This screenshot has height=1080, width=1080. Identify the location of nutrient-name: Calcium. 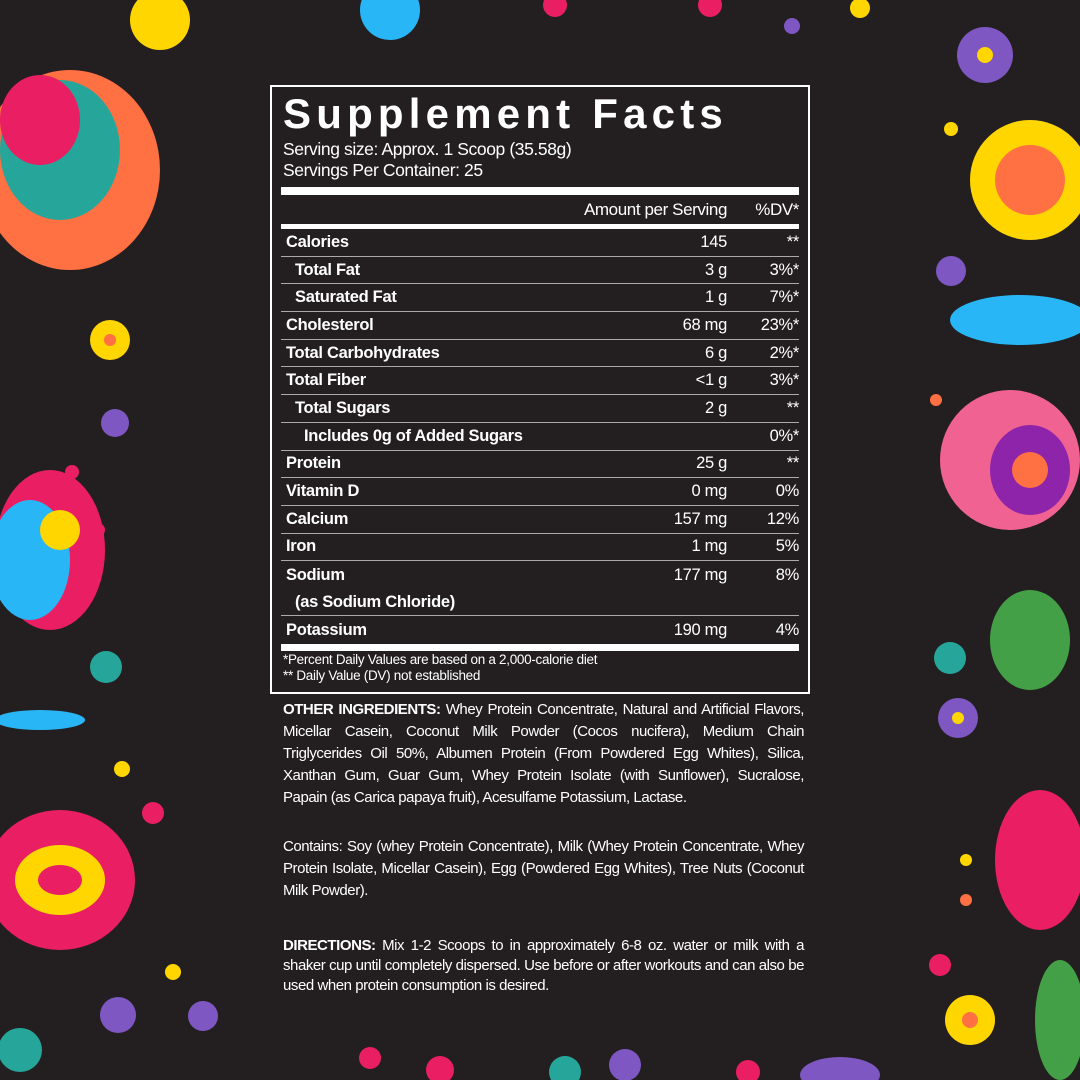
(317, 518).